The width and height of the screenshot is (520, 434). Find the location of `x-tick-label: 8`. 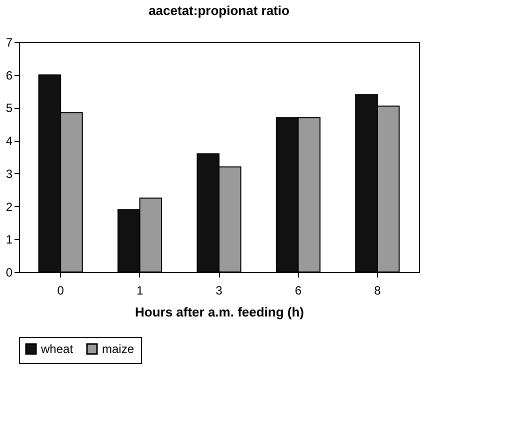

x-tick-label: 8 is located at coordinates (378, 291).